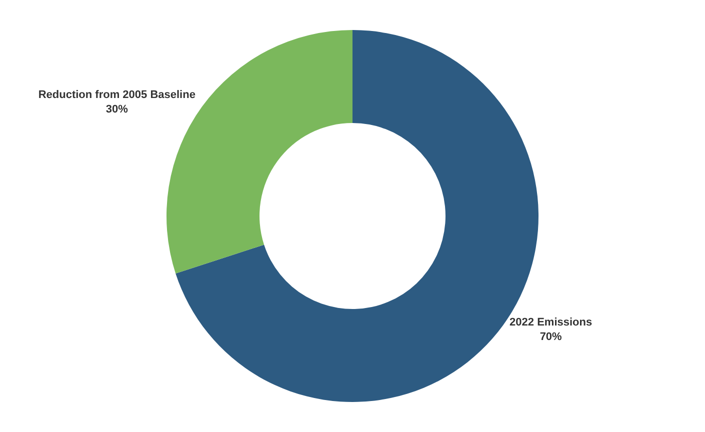  I want to click on data-label: 70%, so click(551, 337).